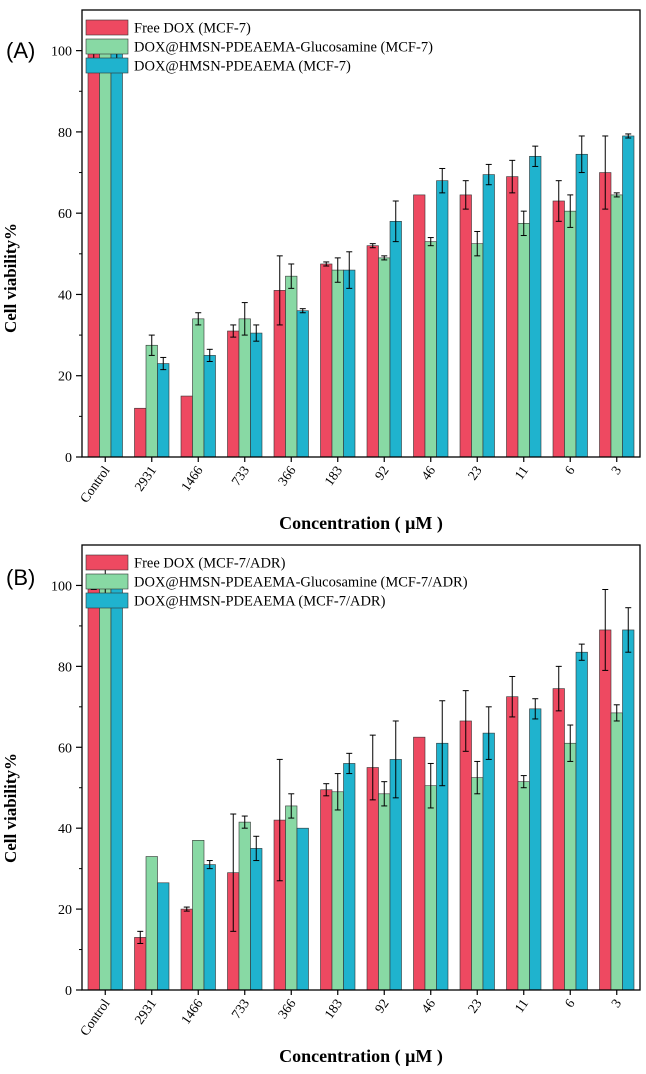  Describe the element at coordinates (93, 789) in the screenshot. I see `bar-b-s1-control` at that location.